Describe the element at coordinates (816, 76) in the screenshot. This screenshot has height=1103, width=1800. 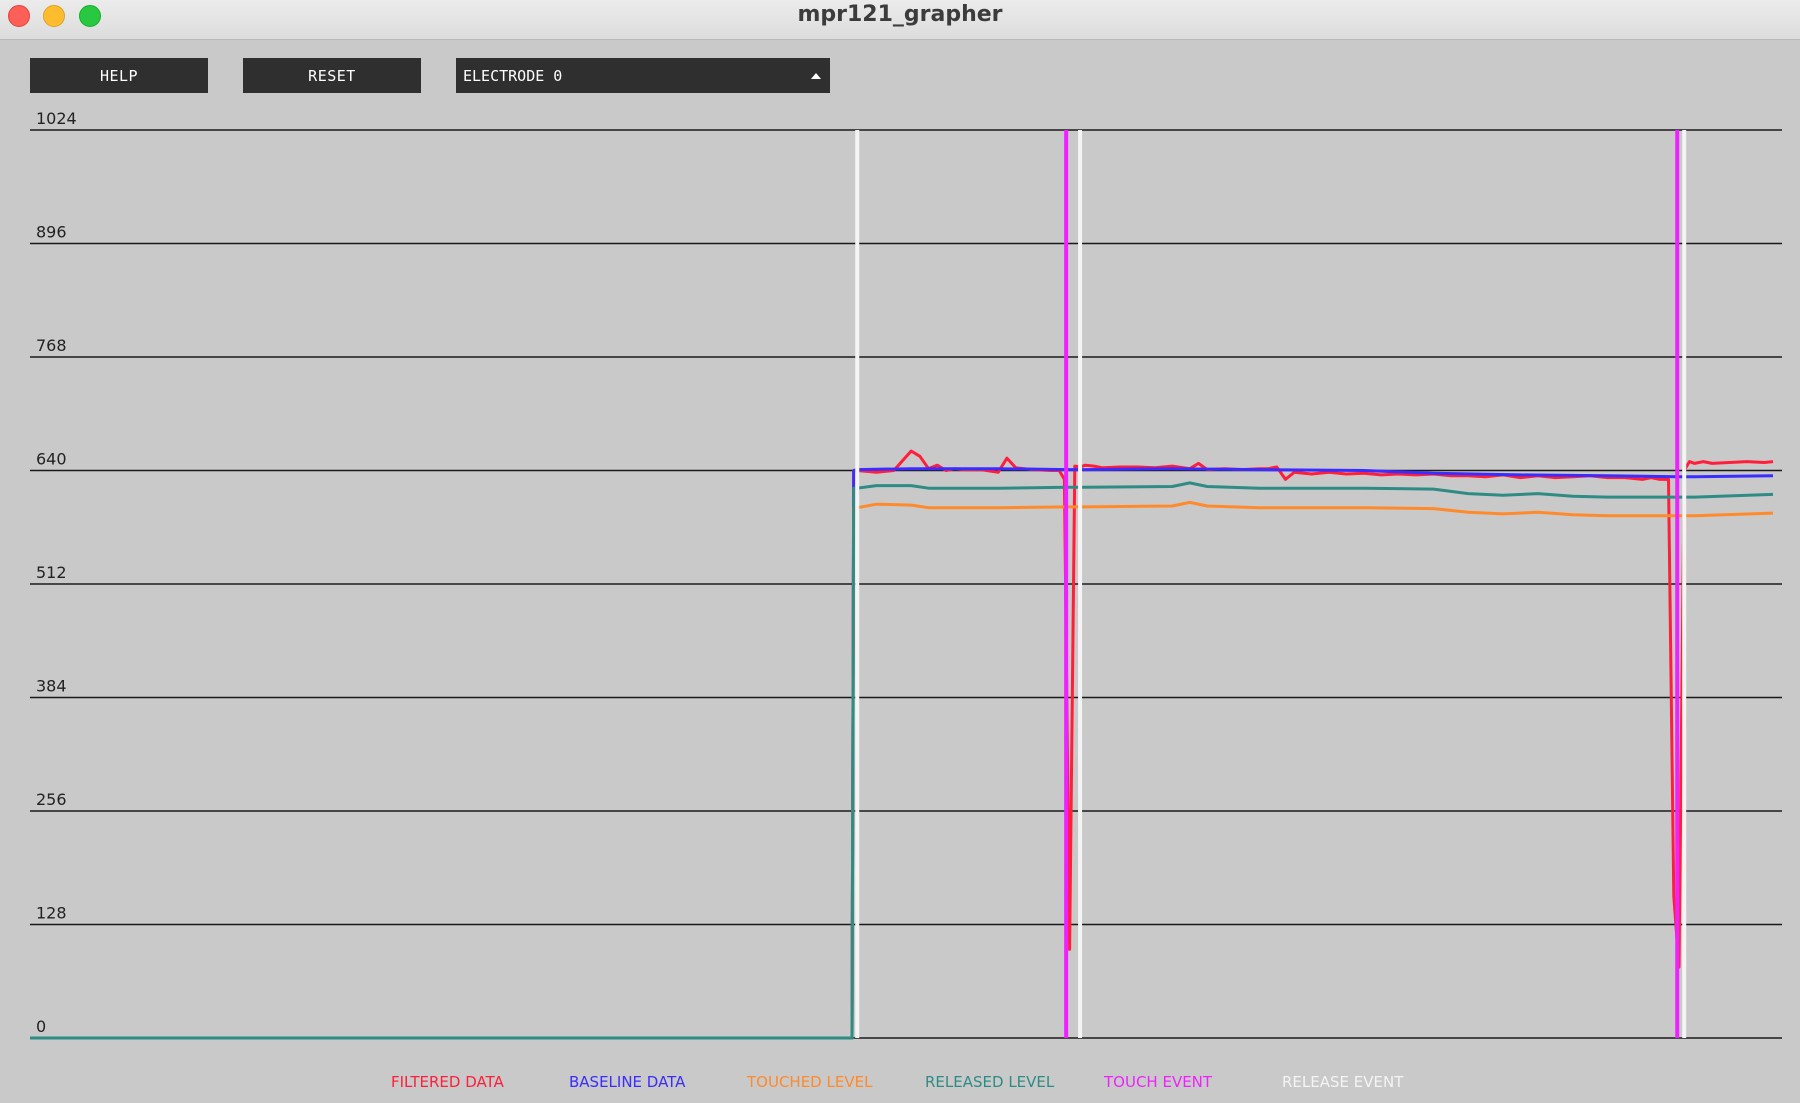
I see `caret-up-icon` at that location.